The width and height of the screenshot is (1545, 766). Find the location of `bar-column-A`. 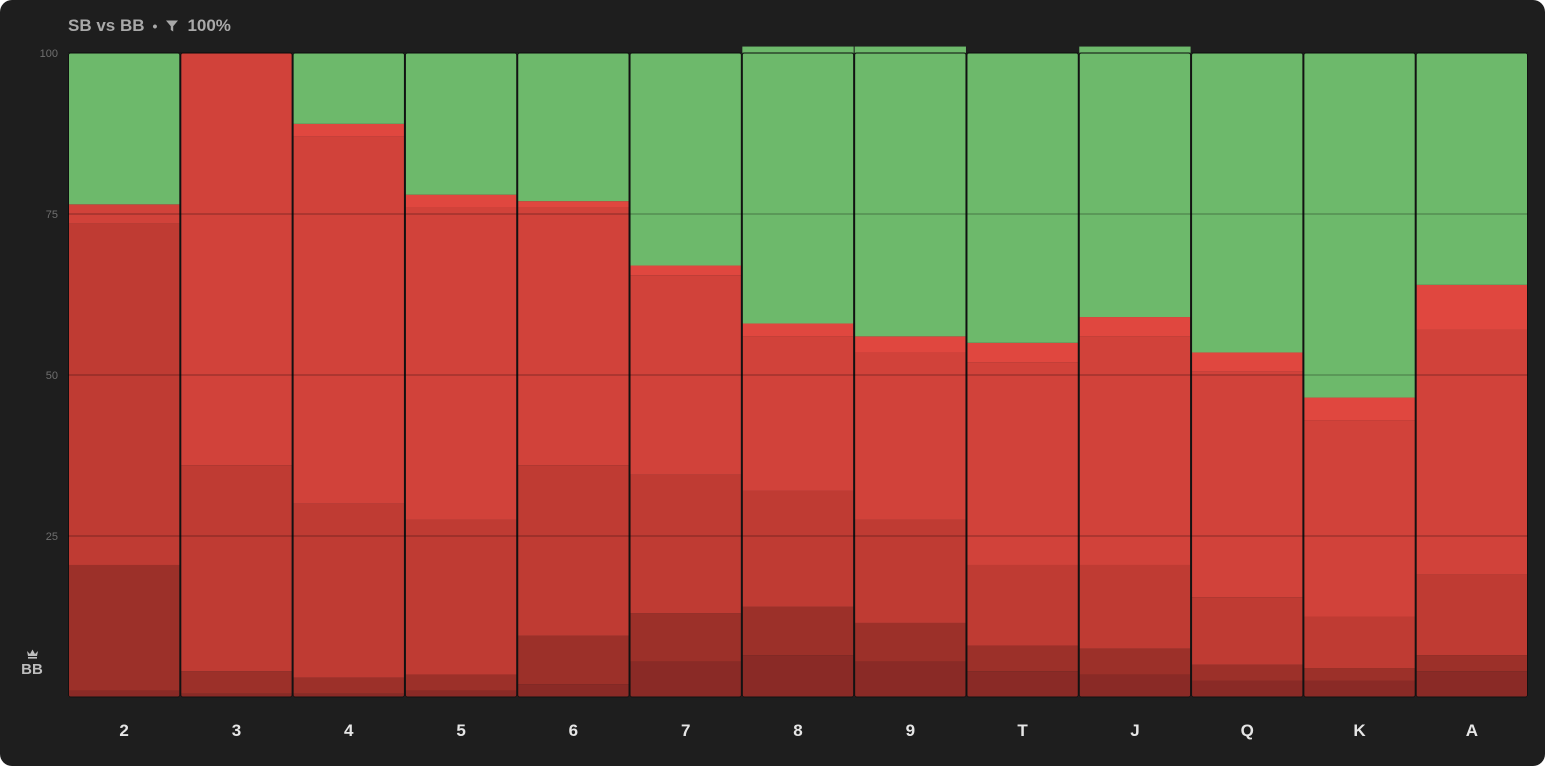

bar-column-A is located at coordinates (1471, 375).